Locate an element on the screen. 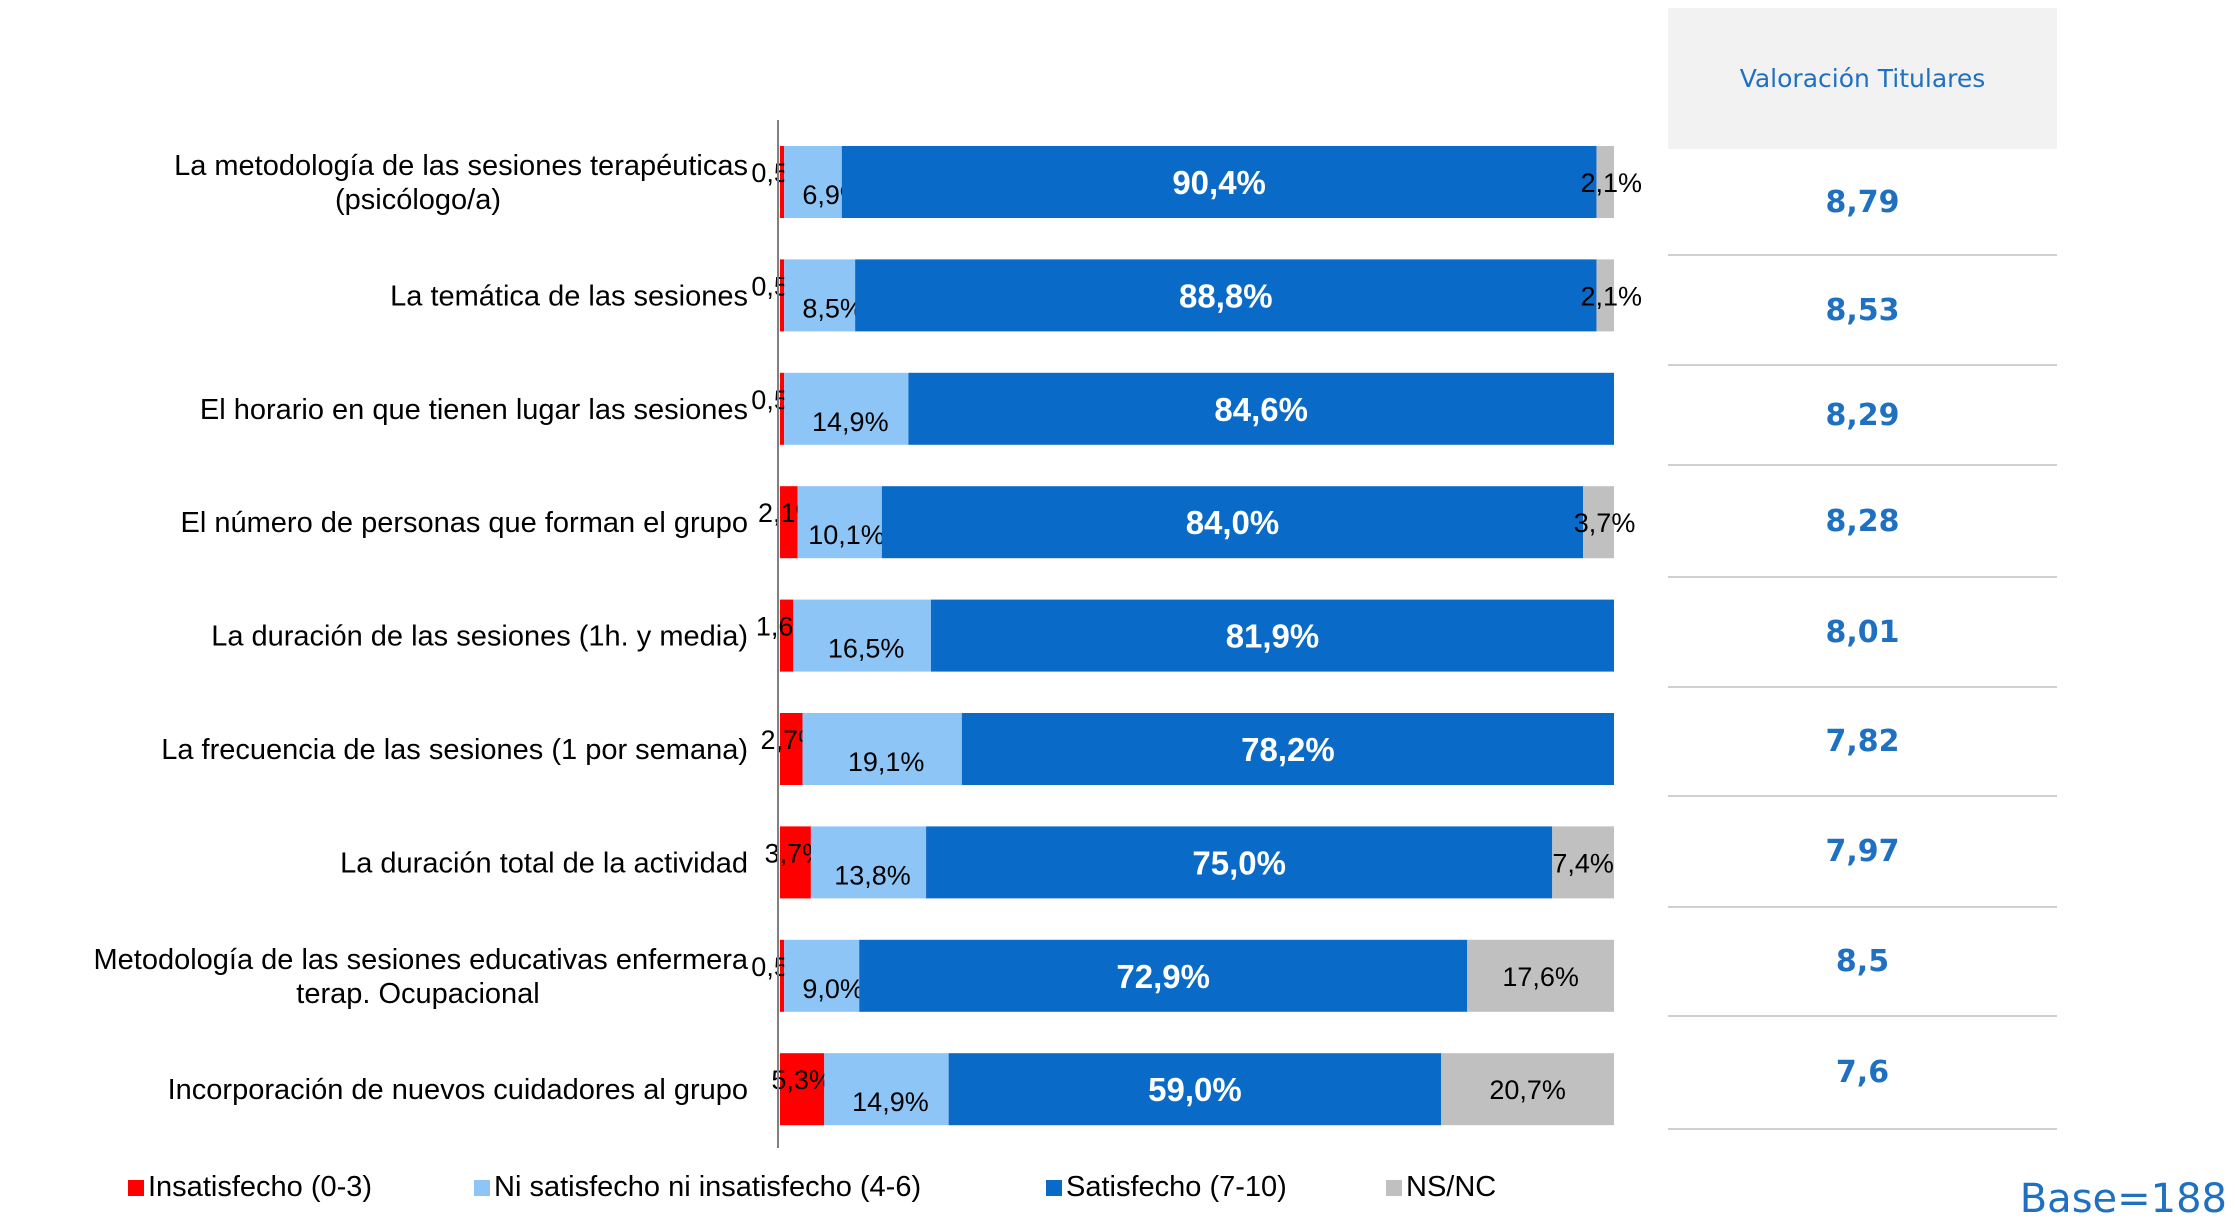 Image resolution: width=2235 pixels, height=1224 pixels. legend-label: Insatisfecho (0-3) is located at coordinates (260, 1187).